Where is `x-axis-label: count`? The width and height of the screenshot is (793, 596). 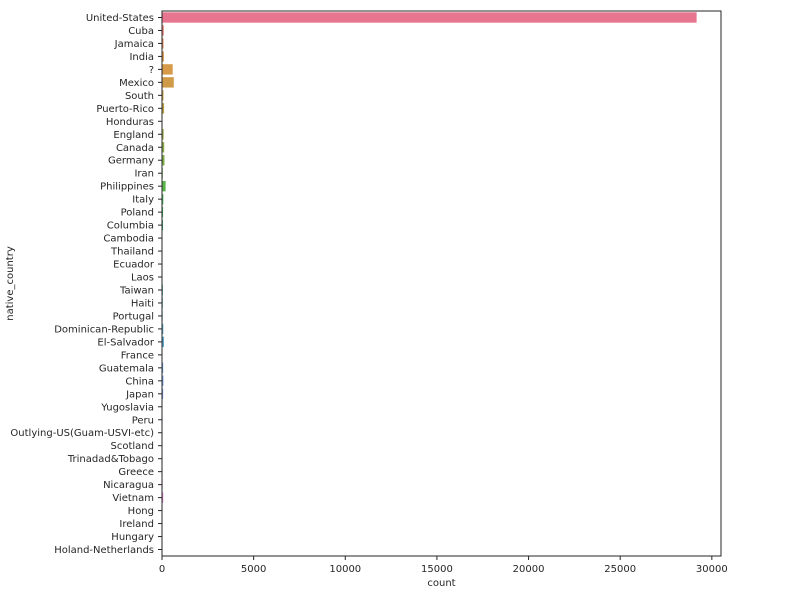
x-axis-label: count is located at coordinates (441, 583).